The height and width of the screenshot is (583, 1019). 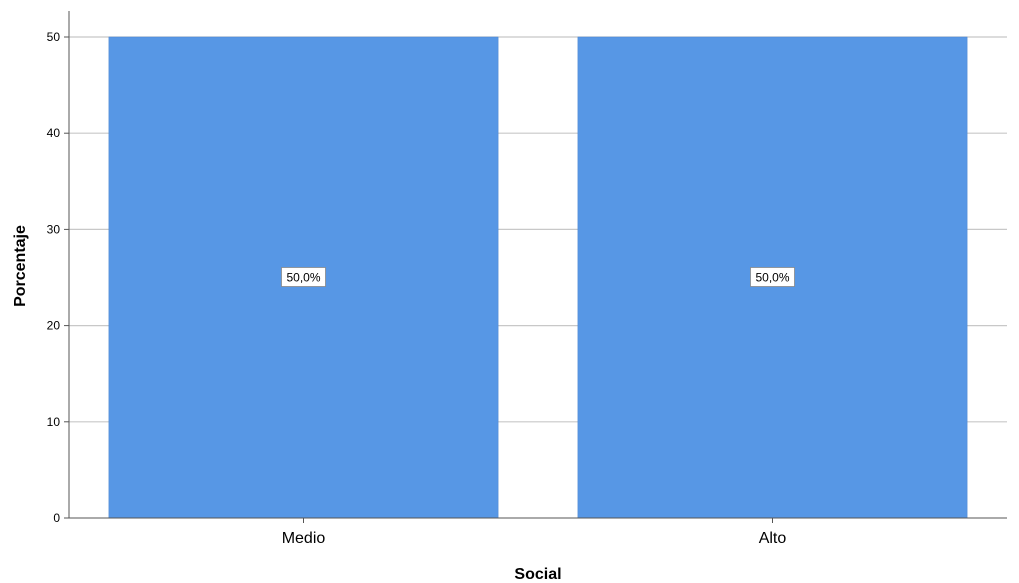 I want to click on x-axis-title: Social, so click(x=537, y=574).